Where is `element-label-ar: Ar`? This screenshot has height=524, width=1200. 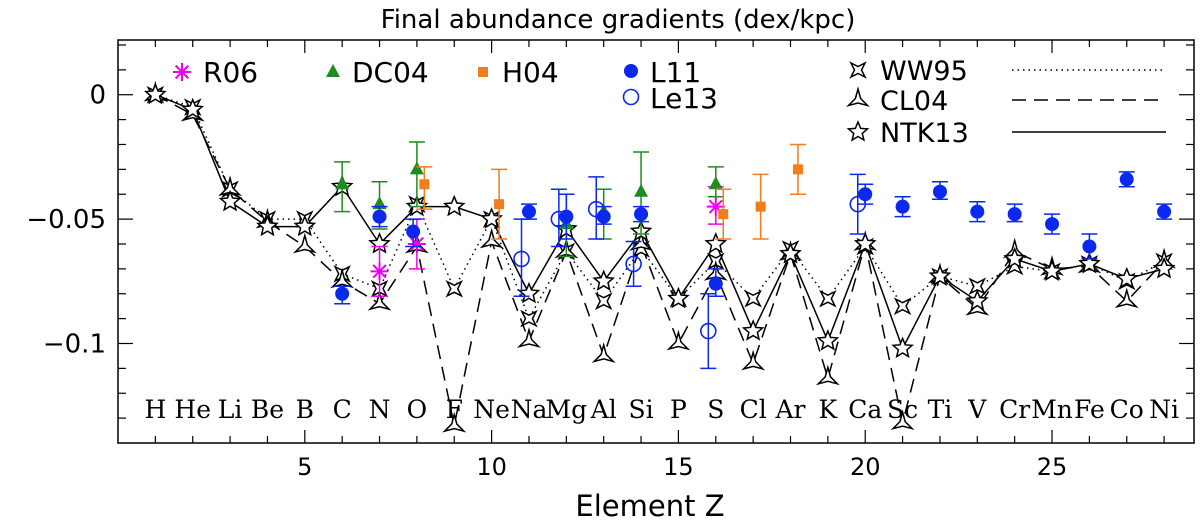 element-label-ar: Ar is located at coordinates (789, 409).